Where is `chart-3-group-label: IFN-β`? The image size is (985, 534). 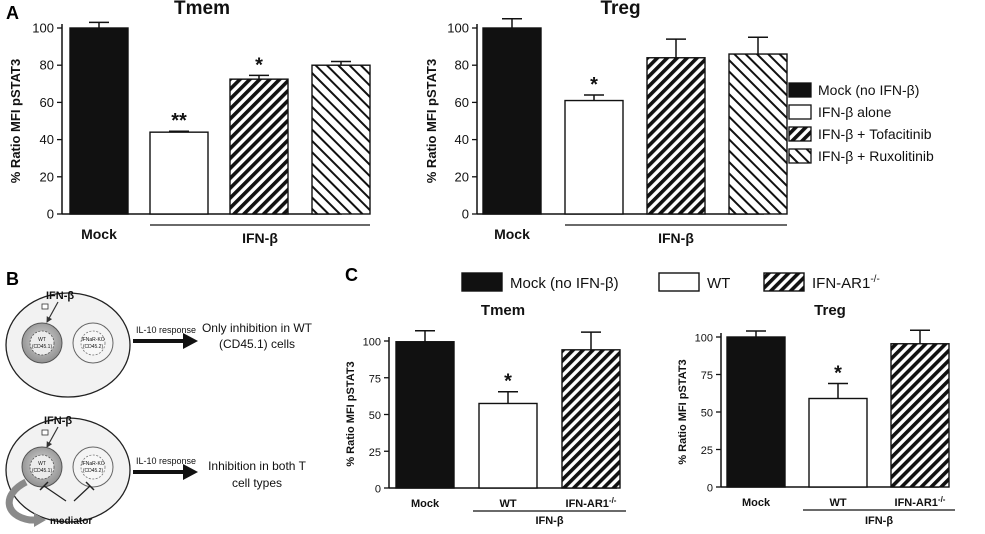
chart-3-group-label: IFN-β is located at coordinates (879, 521).